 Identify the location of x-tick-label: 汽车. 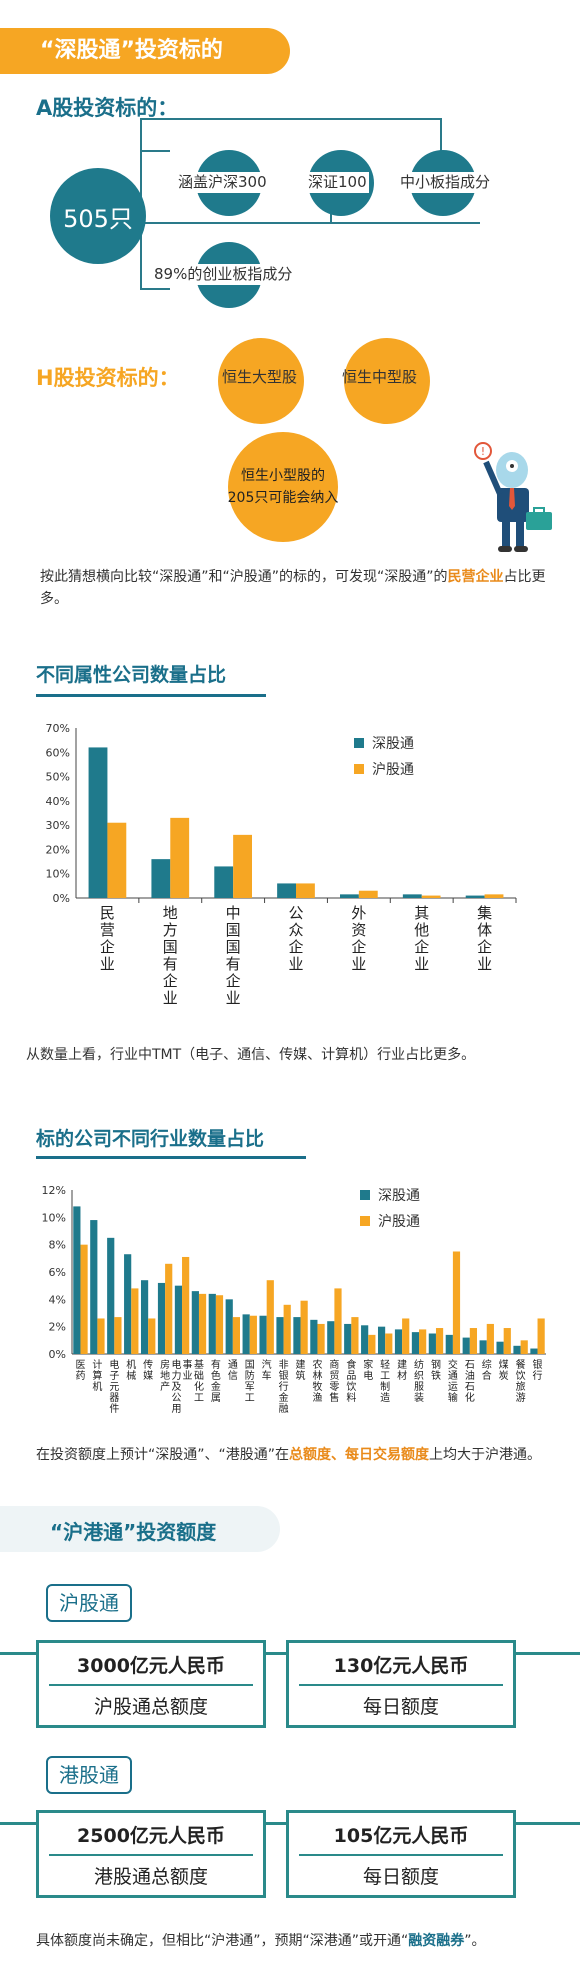
(267, 1370).